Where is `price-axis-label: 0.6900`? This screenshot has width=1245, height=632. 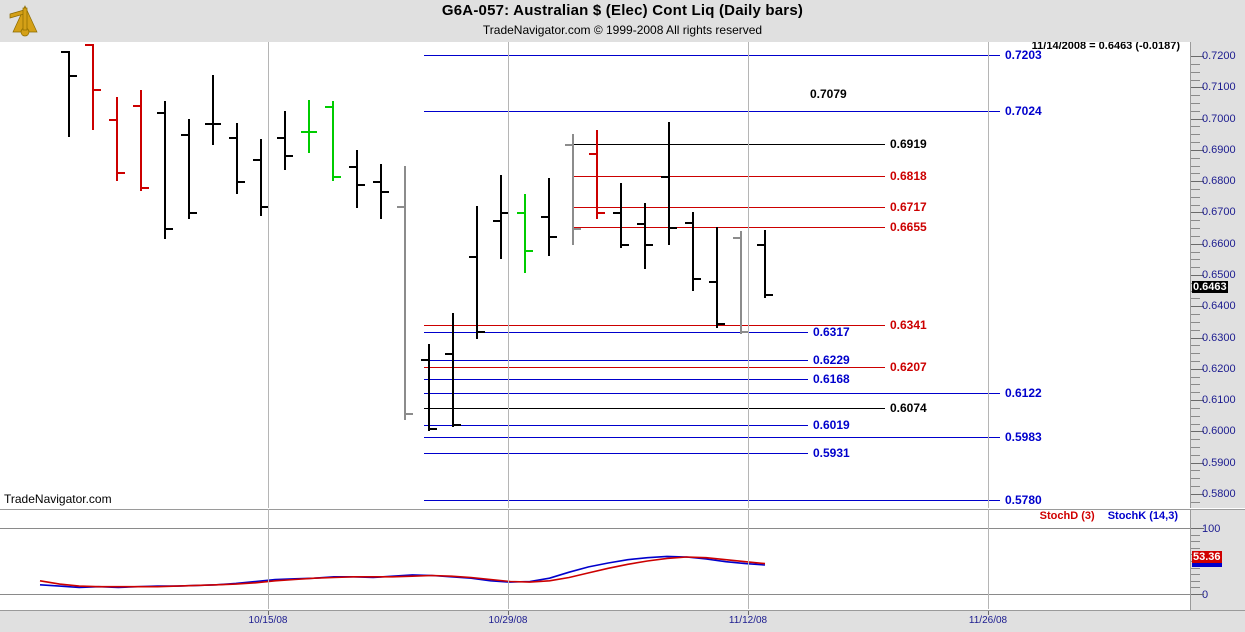
price-axis-label: 0.6900 is located at coordinates (1219, 149).